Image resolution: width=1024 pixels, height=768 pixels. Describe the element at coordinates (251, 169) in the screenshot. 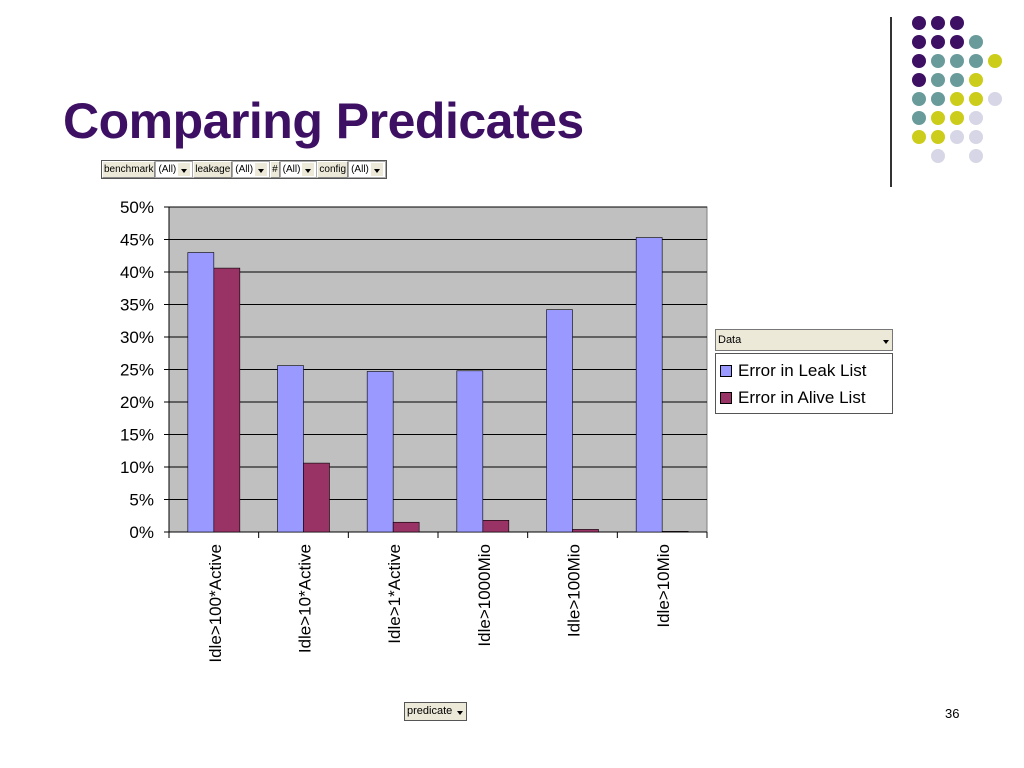

I see `filter-value-leakage: (All)` at that location.